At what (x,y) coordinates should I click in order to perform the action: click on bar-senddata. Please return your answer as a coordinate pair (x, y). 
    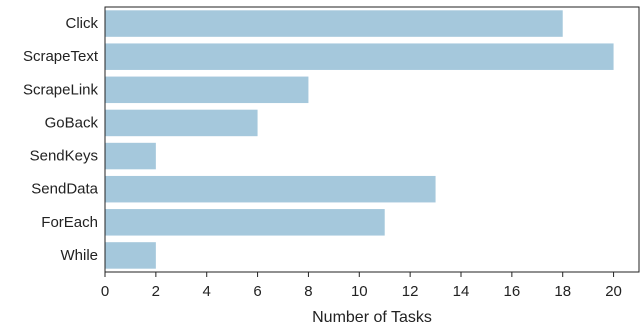
    Looking at the image, I should click on (270, 189).